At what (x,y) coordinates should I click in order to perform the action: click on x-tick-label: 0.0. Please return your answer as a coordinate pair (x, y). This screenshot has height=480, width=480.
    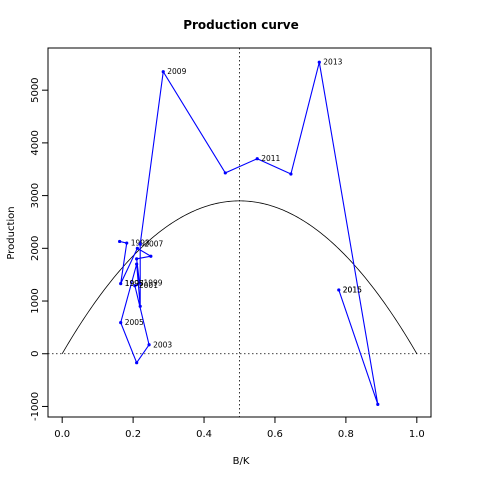
    Looking at the image, I should click on (62, 434).